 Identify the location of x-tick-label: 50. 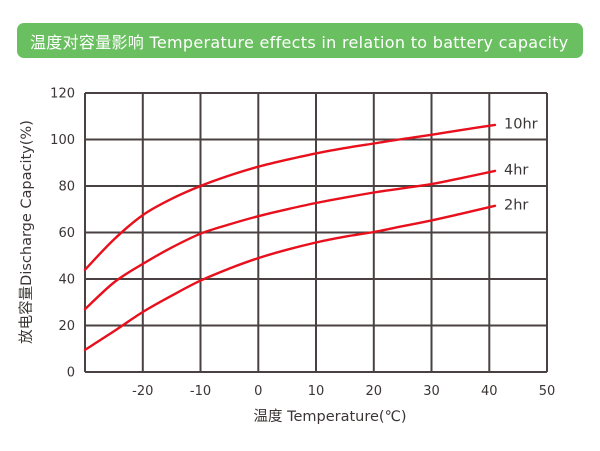
(547, 391).